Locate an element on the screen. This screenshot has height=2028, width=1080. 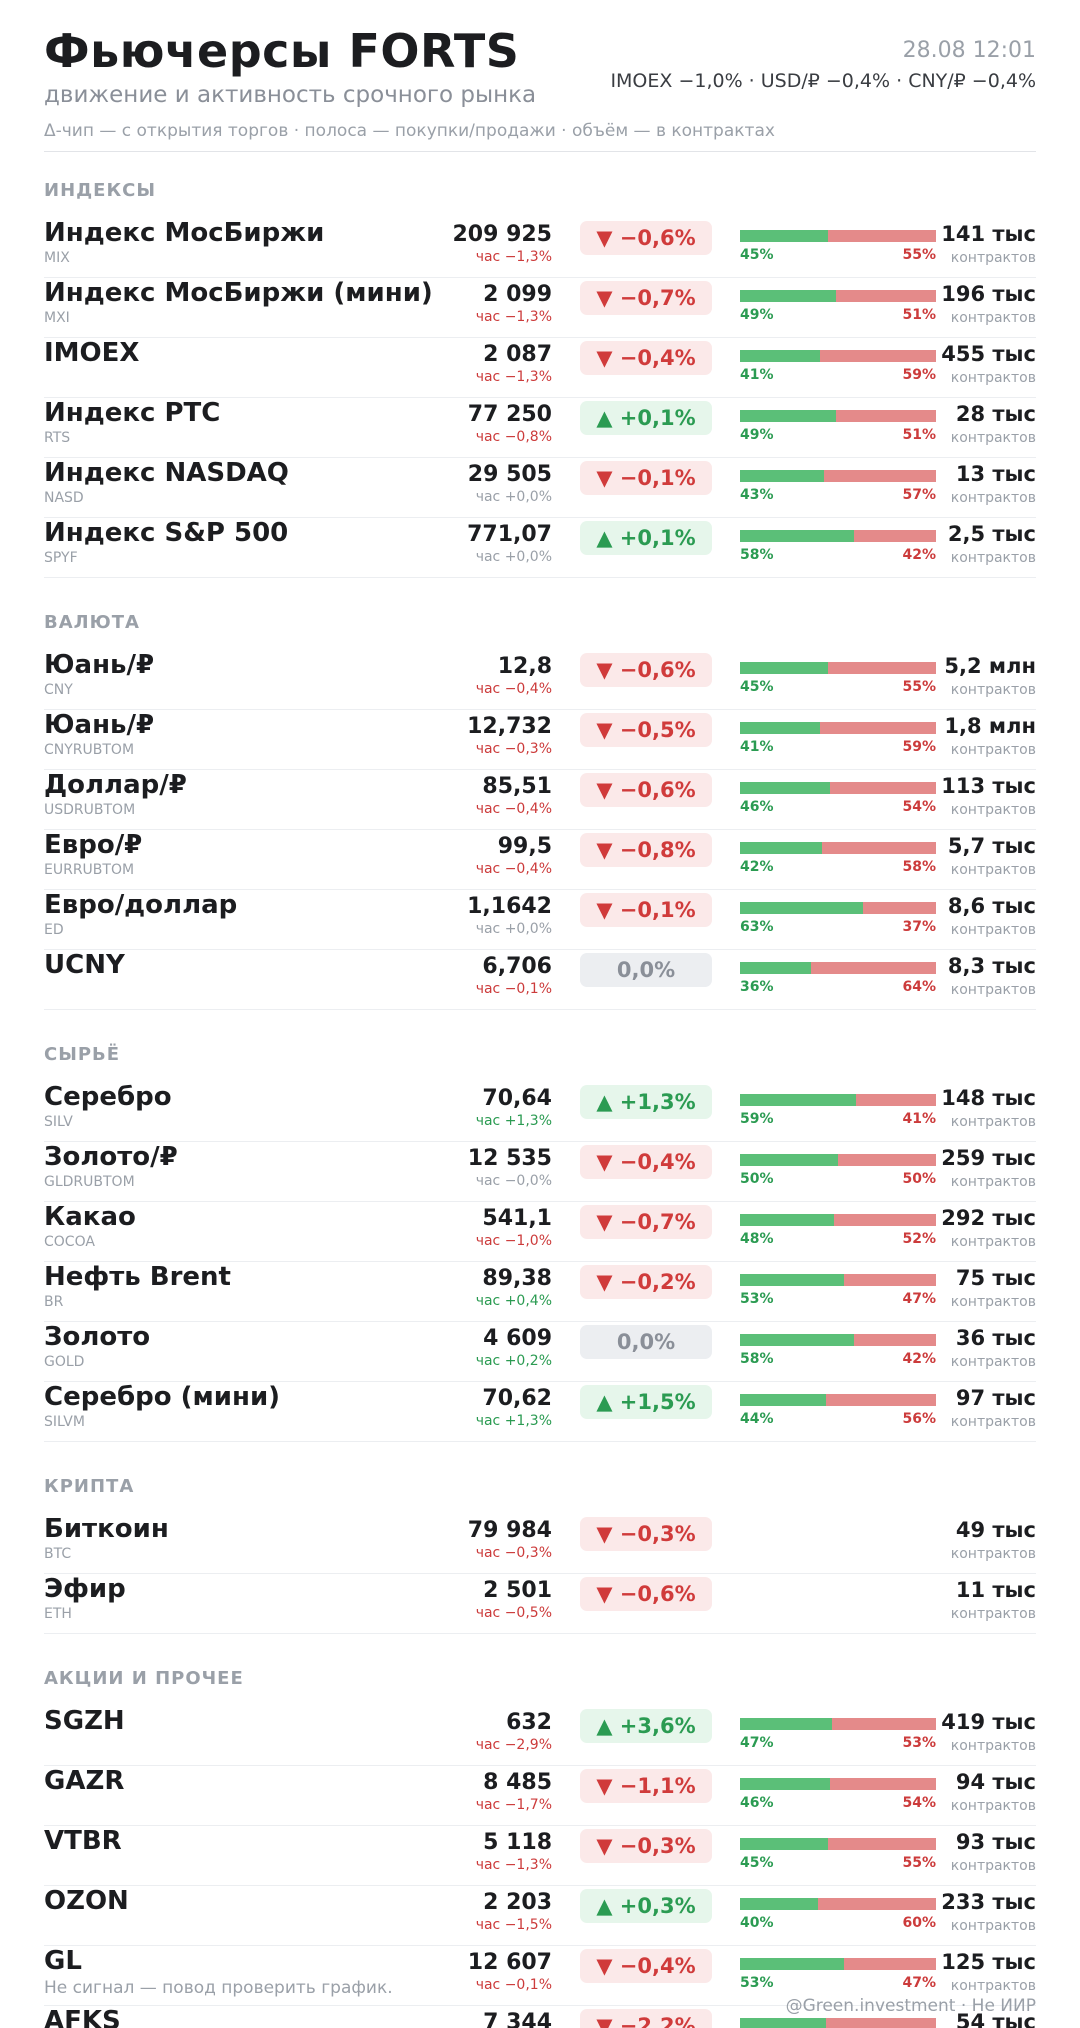
delta-chip: ▲ +1,3% is located at coordinates (646, 1102).